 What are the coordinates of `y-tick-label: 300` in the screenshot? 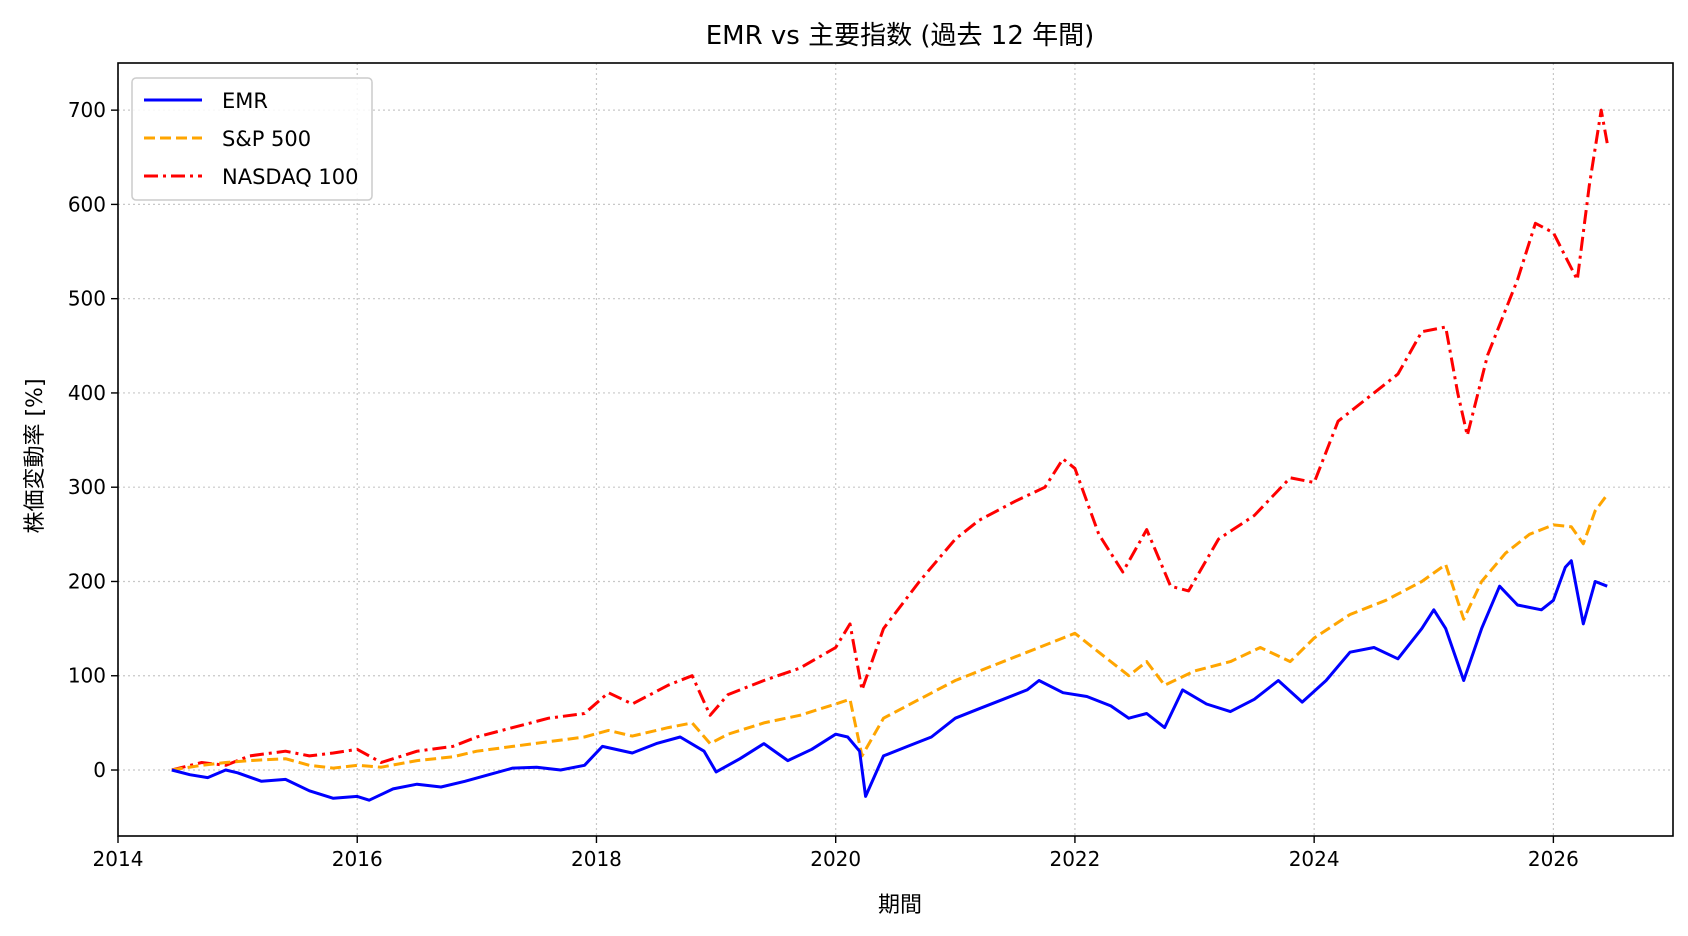 It's located at (87, 487).